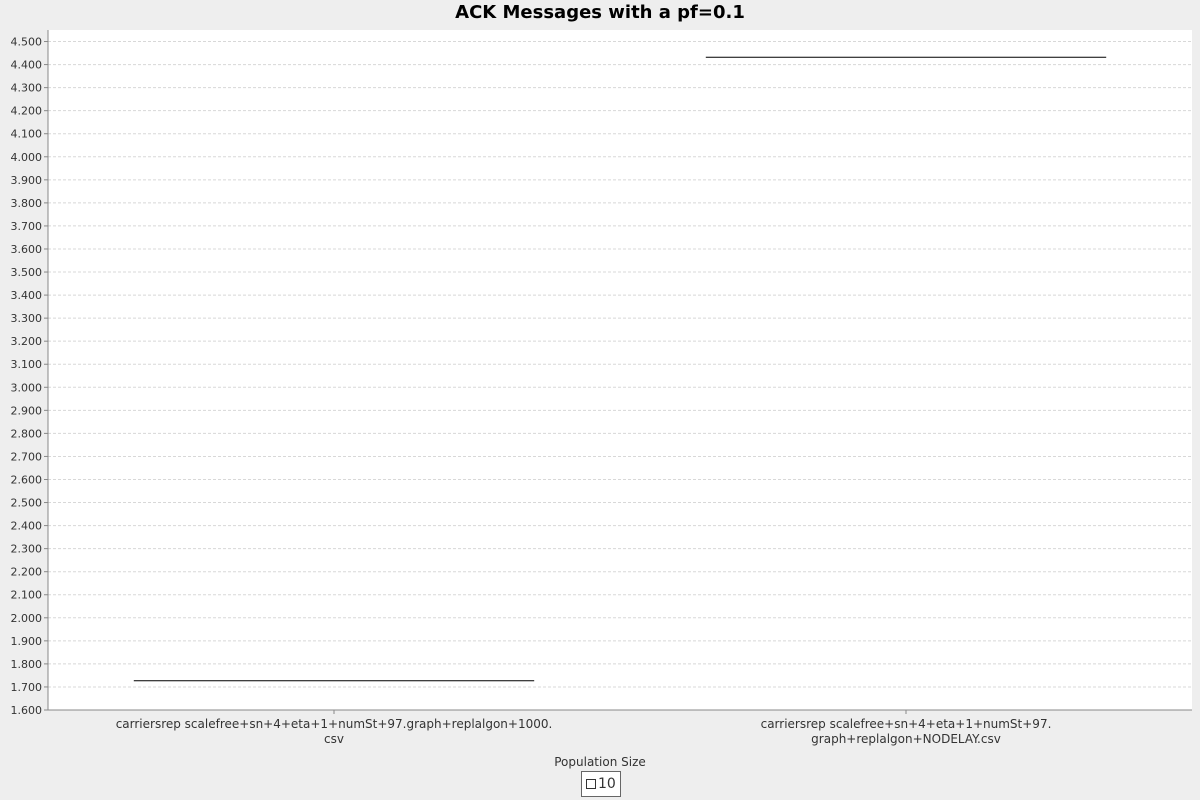  Describe the element at coordinates (27, 456) in the screenshot. I see `y-tick-label: 2.700` at that location.